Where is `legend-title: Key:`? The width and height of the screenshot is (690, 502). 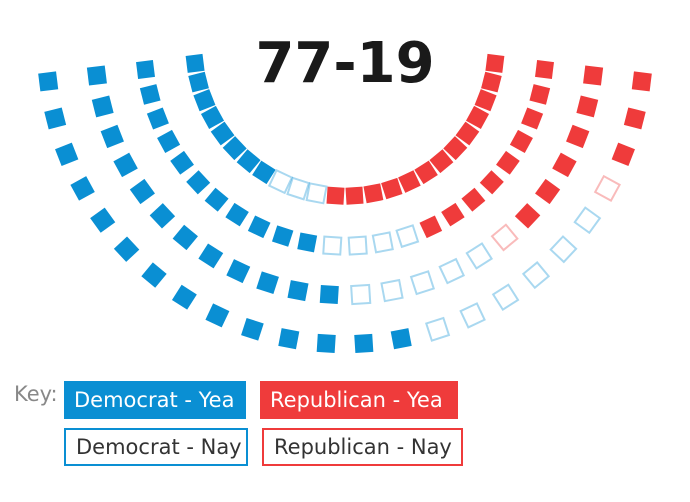
legend-title: Key: is located at coordinates (36, 394).